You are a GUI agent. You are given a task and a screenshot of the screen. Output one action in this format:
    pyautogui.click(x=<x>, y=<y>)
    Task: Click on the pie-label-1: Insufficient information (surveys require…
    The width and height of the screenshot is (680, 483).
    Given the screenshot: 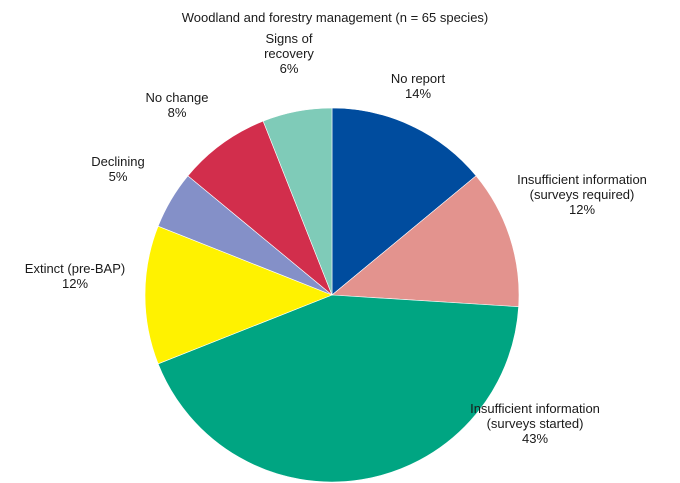 What is the action you would take?
    pyautogui.click(x=582, y=194)
    